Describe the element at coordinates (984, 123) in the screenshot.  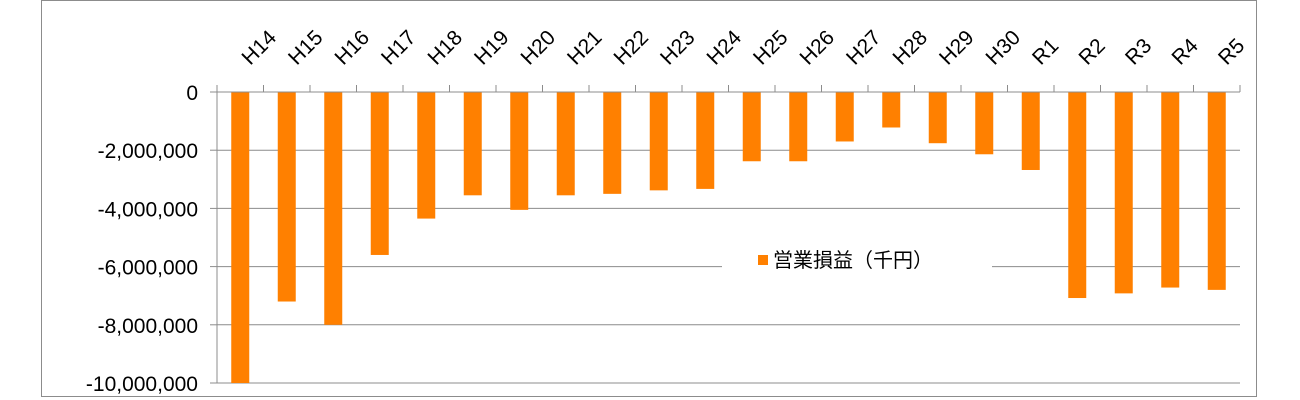
I see `bar-H30` at that location.